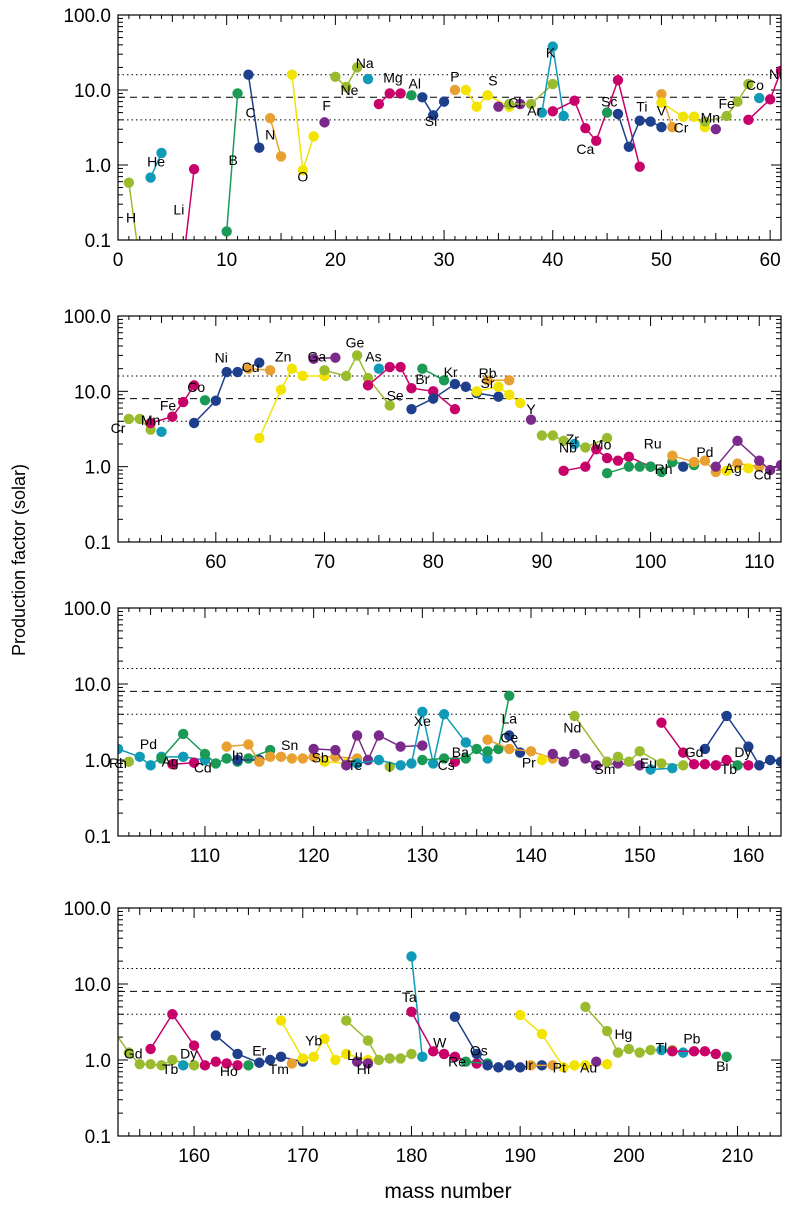 The height and width of the screenshot is (1210, 786). Describe the element at coordinates (661, 260) in the screenshot. I see `x-tick-label: 50` at that location.